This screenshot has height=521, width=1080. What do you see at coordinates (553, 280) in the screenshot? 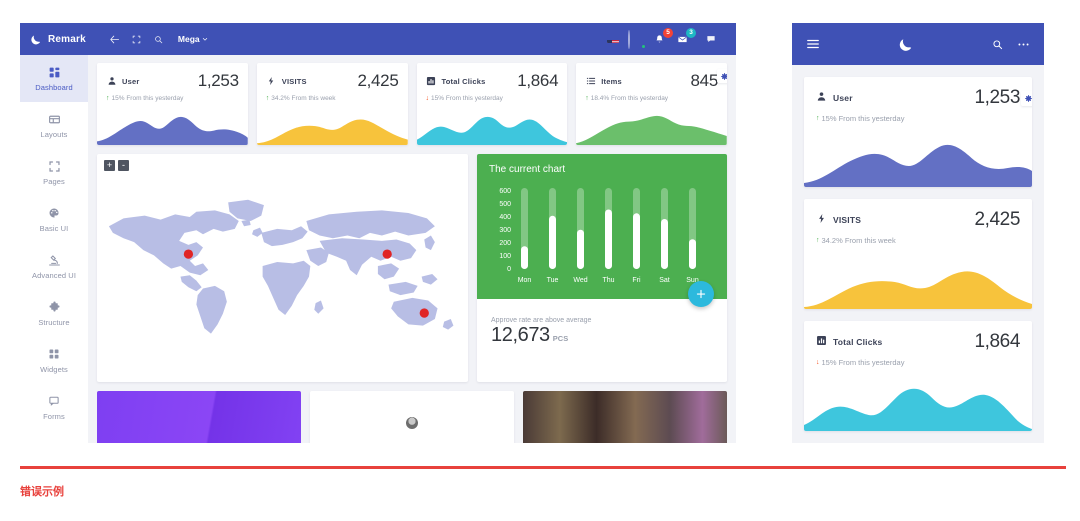
I see `xtick-tue: Tue` at bounding box center [553, 280].